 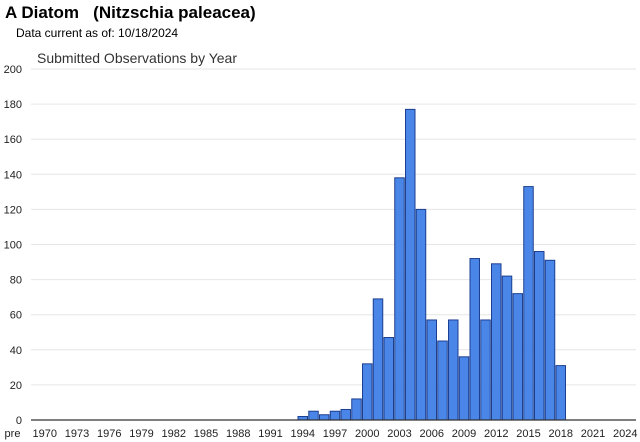 I want to click on x-tick-label: 1991, so click(x=270, y=434).